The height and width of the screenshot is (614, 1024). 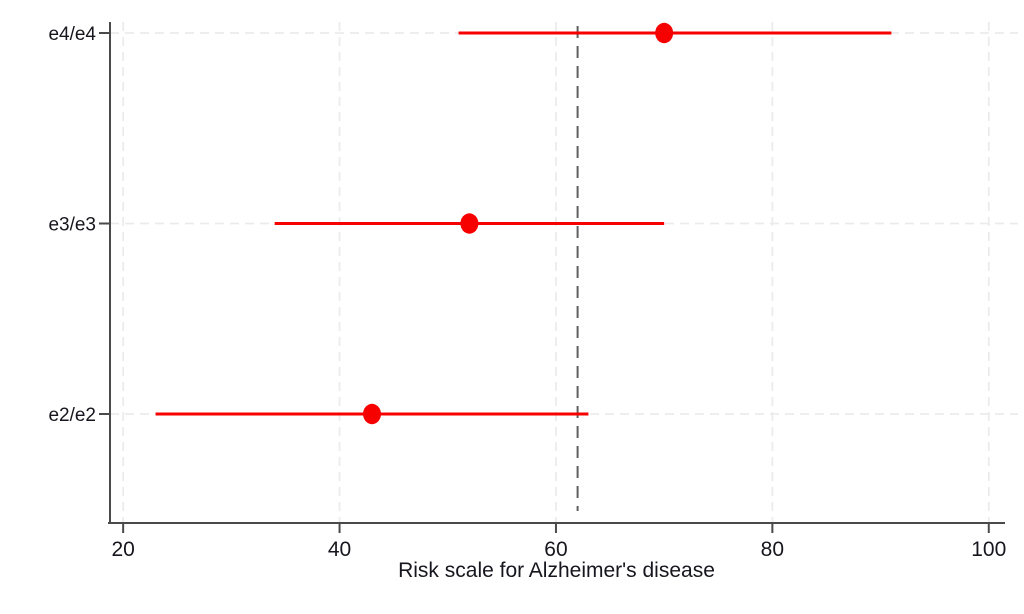 I want to click on y-category-label: e2/e2, so click(x=72, y=415).